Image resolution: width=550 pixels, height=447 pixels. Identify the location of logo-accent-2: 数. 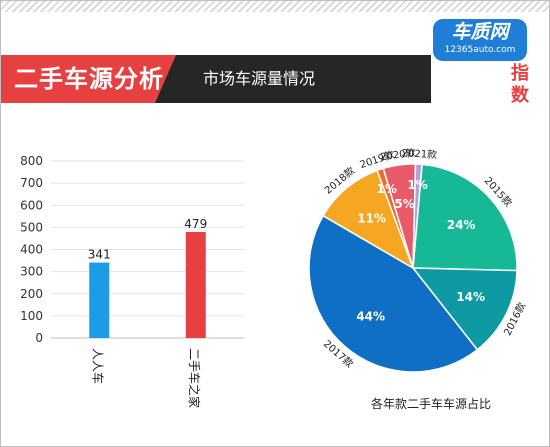
(520, 95).